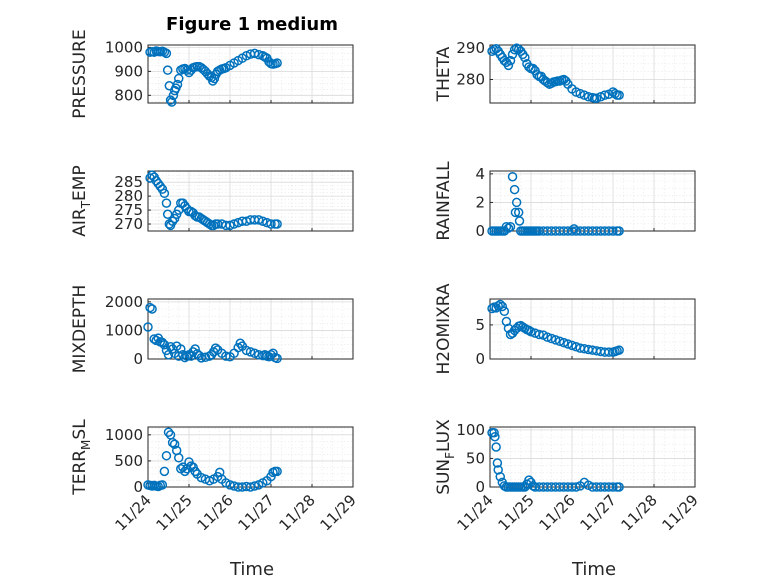 The width and height of the screenshot is (778, 583). I want to click on x-tick-label: 11/27, so click(598, 512).